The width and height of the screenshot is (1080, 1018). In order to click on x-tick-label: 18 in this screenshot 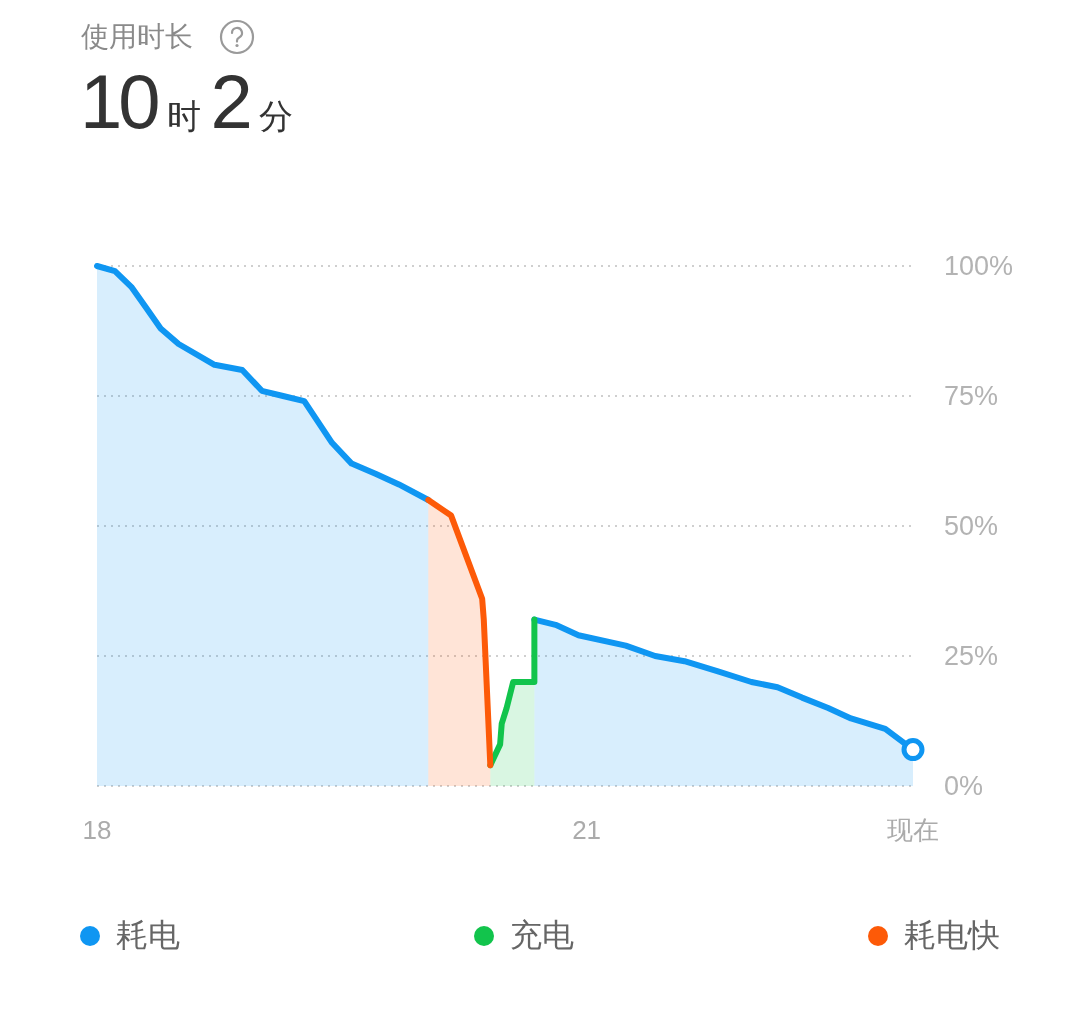, I will do `click(97, 830)`.